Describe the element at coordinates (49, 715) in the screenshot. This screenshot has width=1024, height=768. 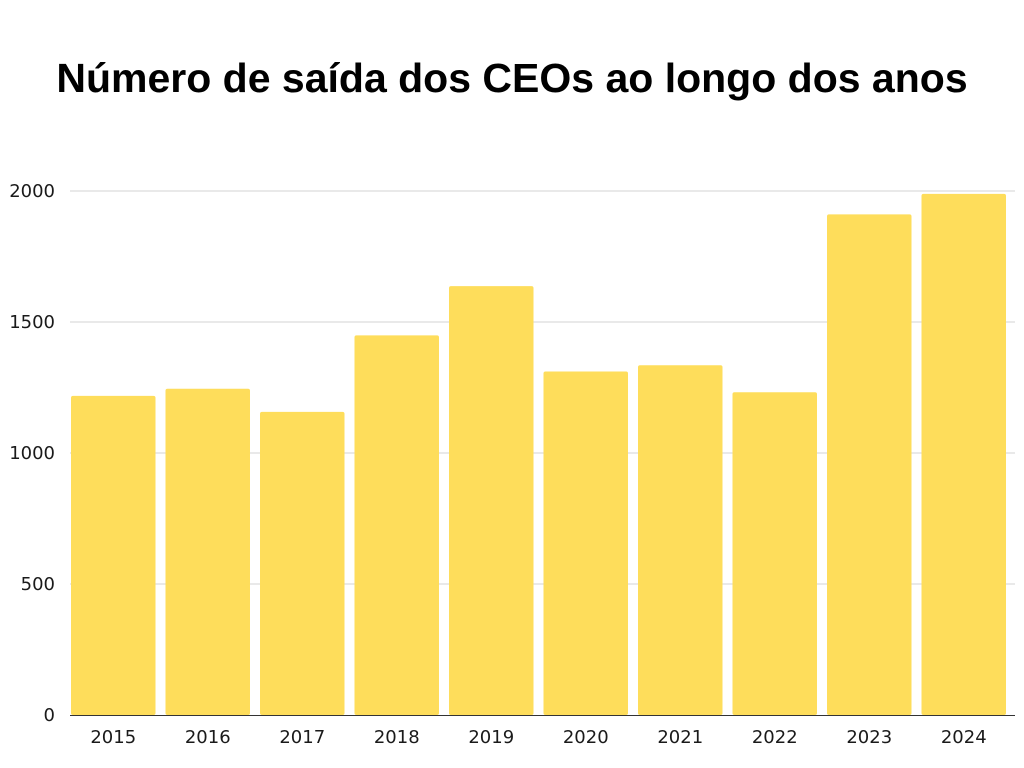
I see `y-tick-label: 0` at that location.